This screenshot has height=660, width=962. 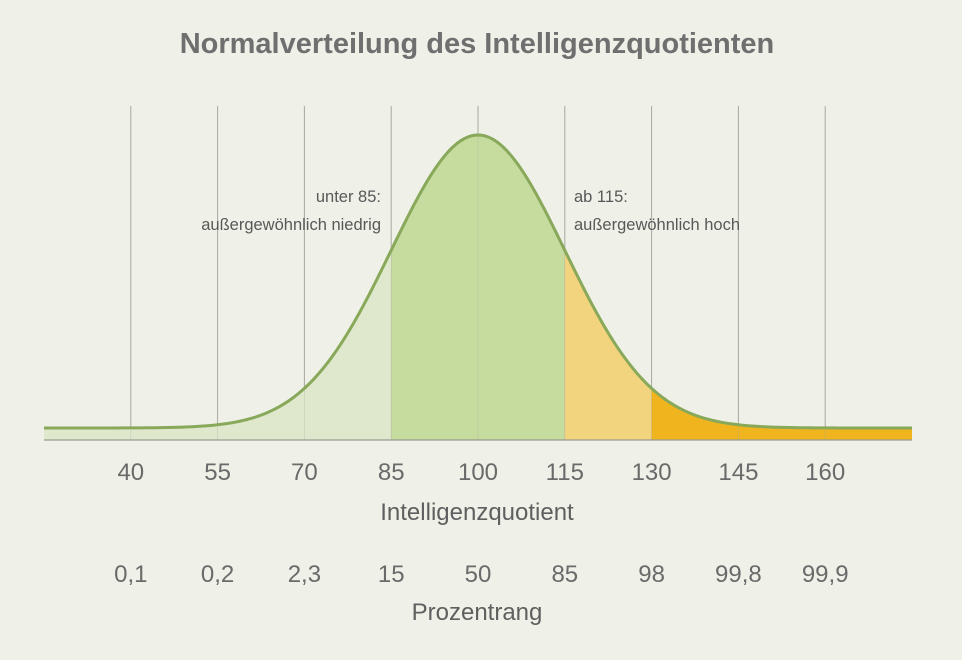 What do you see at coordinates (657, 225) in the screenshot?
I see `annotation-high-line2: außergewöhnlich hoch` at bounding box center [657, 225].